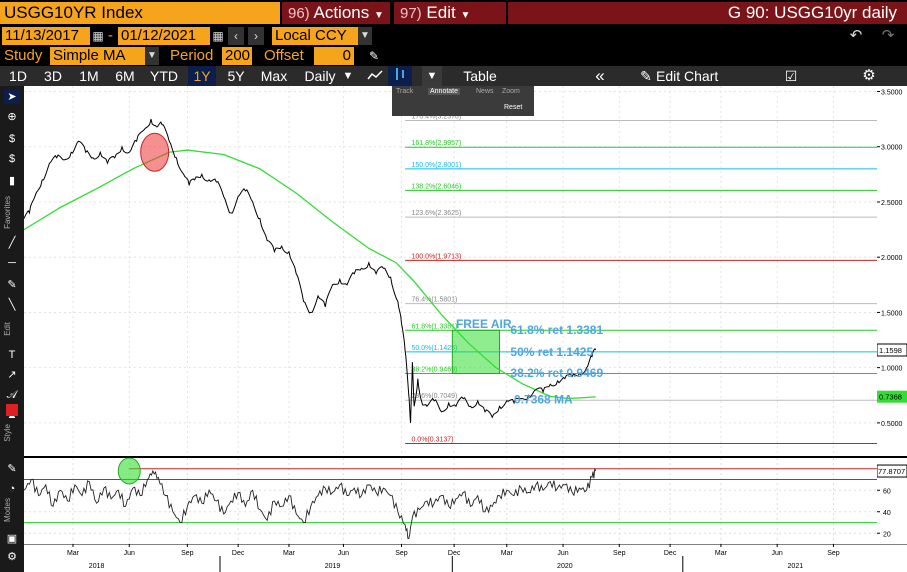  I want to click on highlight-circle-green, so click(129, 471).